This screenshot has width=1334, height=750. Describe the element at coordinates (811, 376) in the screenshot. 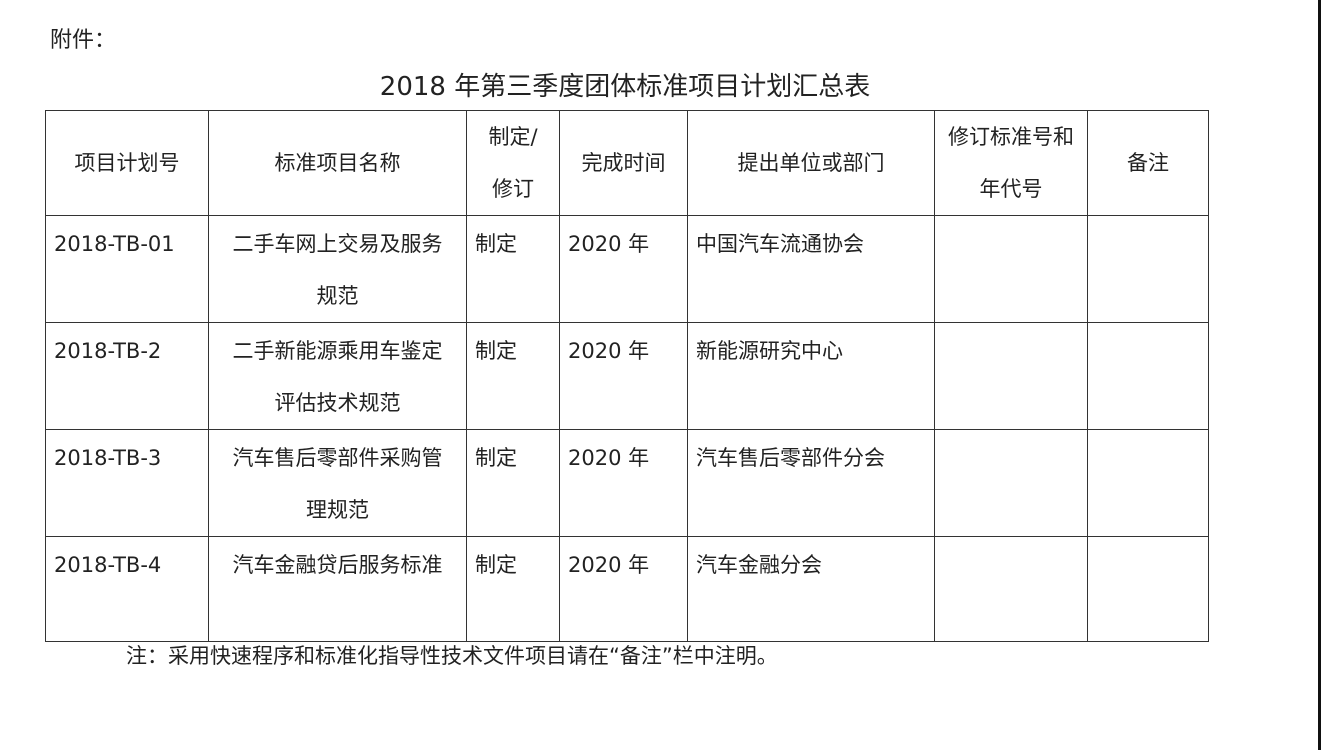

I see `cell-proposer: 新能源研究中心` at that location.